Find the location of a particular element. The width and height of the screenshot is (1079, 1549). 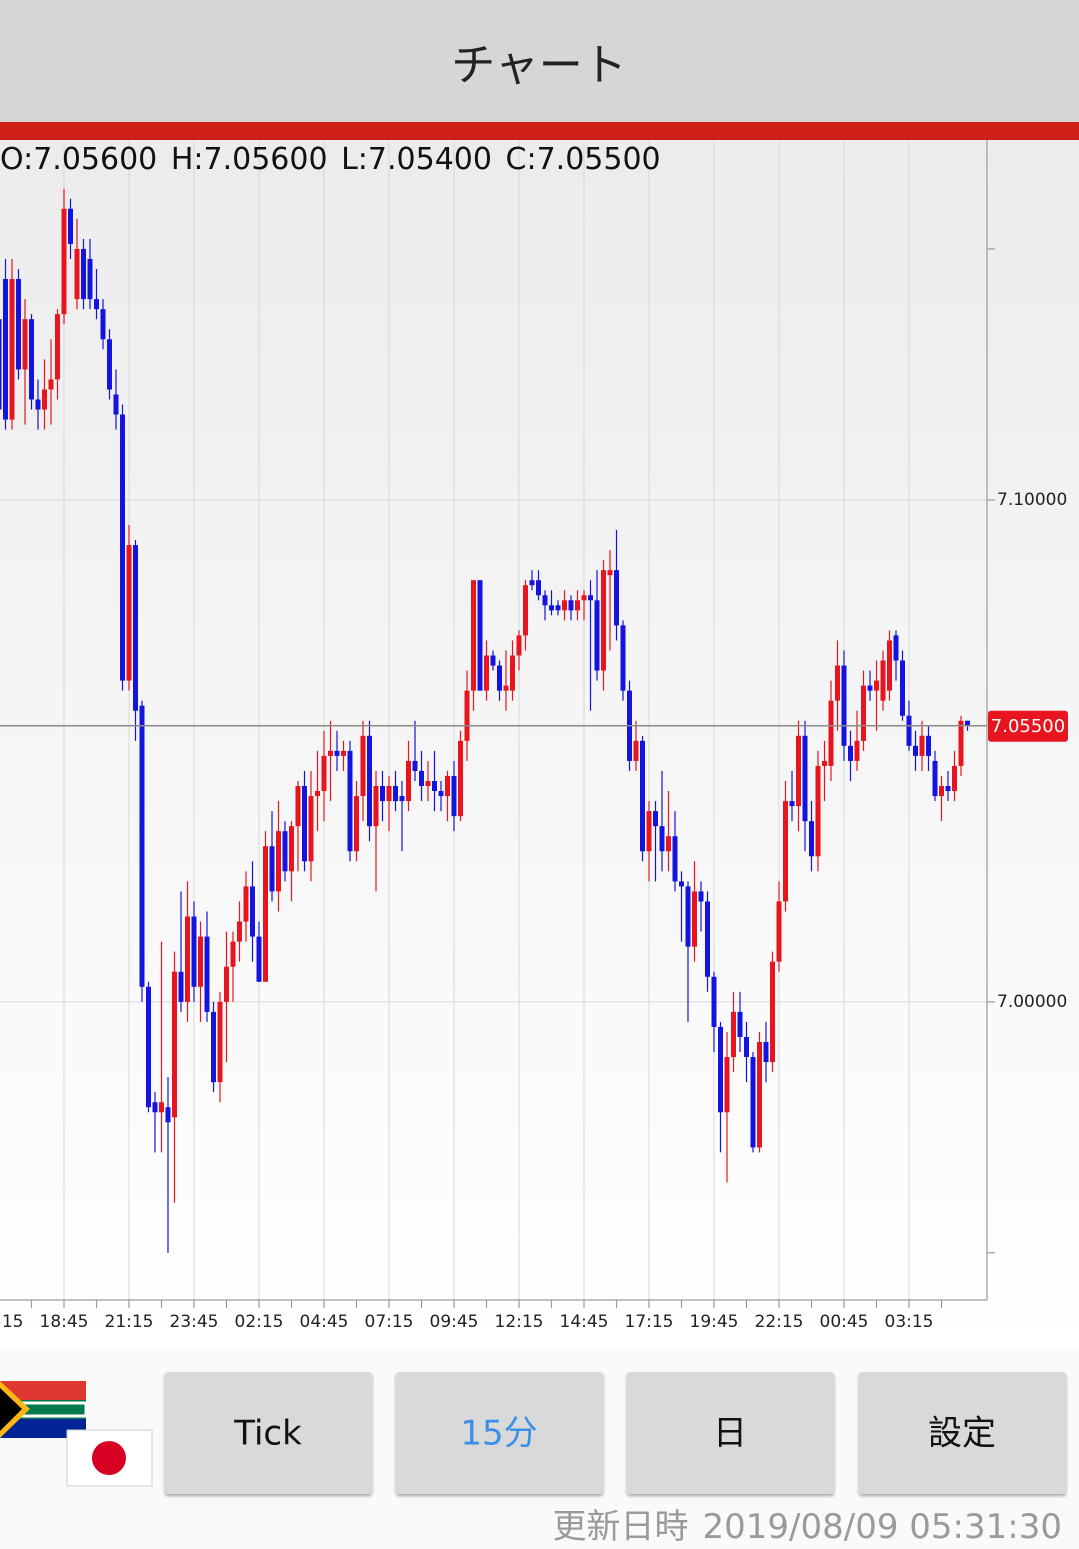

app-title: チャート is located at coordinates (539, 65).